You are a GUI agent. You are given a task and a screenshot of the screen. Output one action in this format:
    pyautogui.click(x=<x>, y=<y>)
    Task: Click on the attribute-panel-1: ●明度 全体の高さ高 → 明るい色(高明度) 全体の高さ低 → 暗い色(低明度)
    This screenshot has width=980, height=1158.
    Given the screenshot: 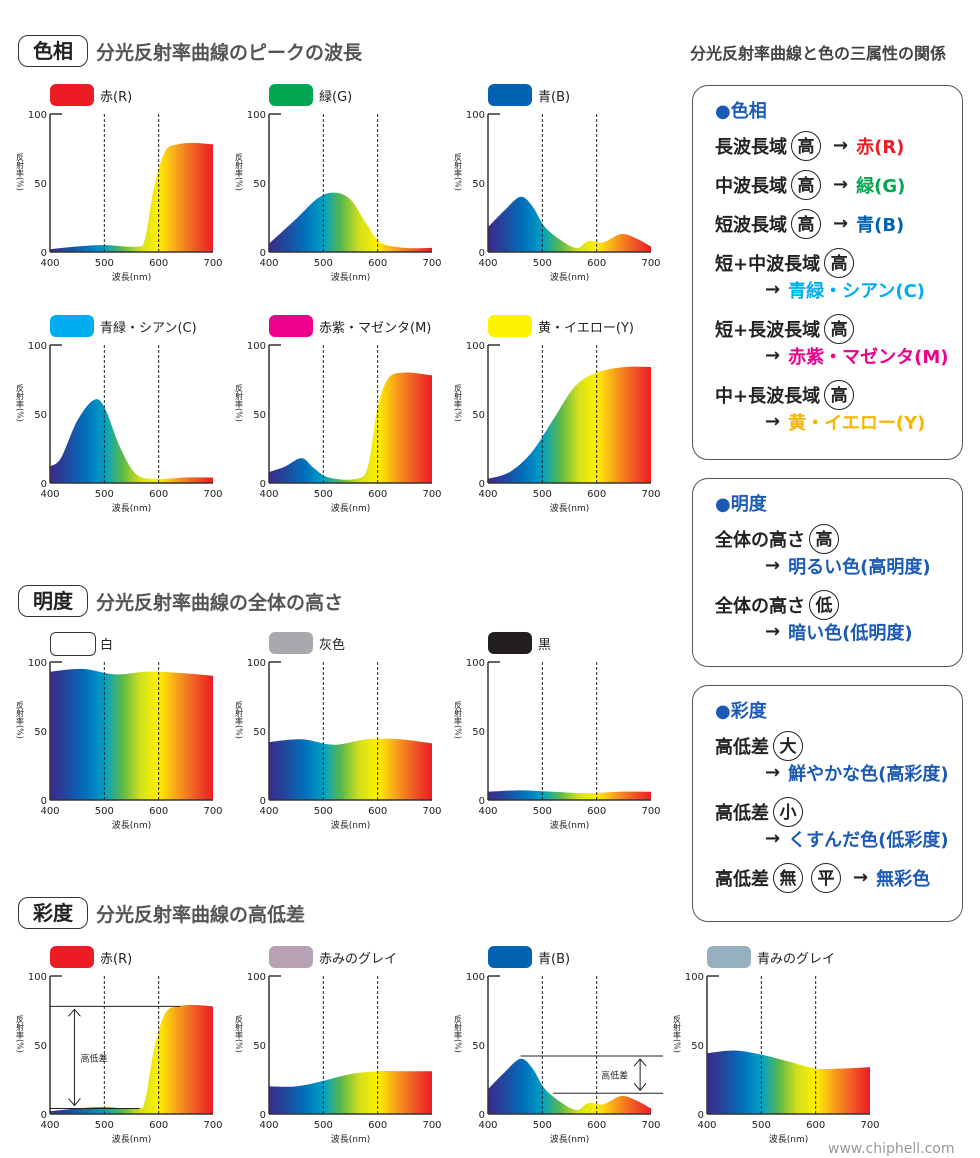 What is the action you would take?
    pyautogui.click(x=827, y=572)
    